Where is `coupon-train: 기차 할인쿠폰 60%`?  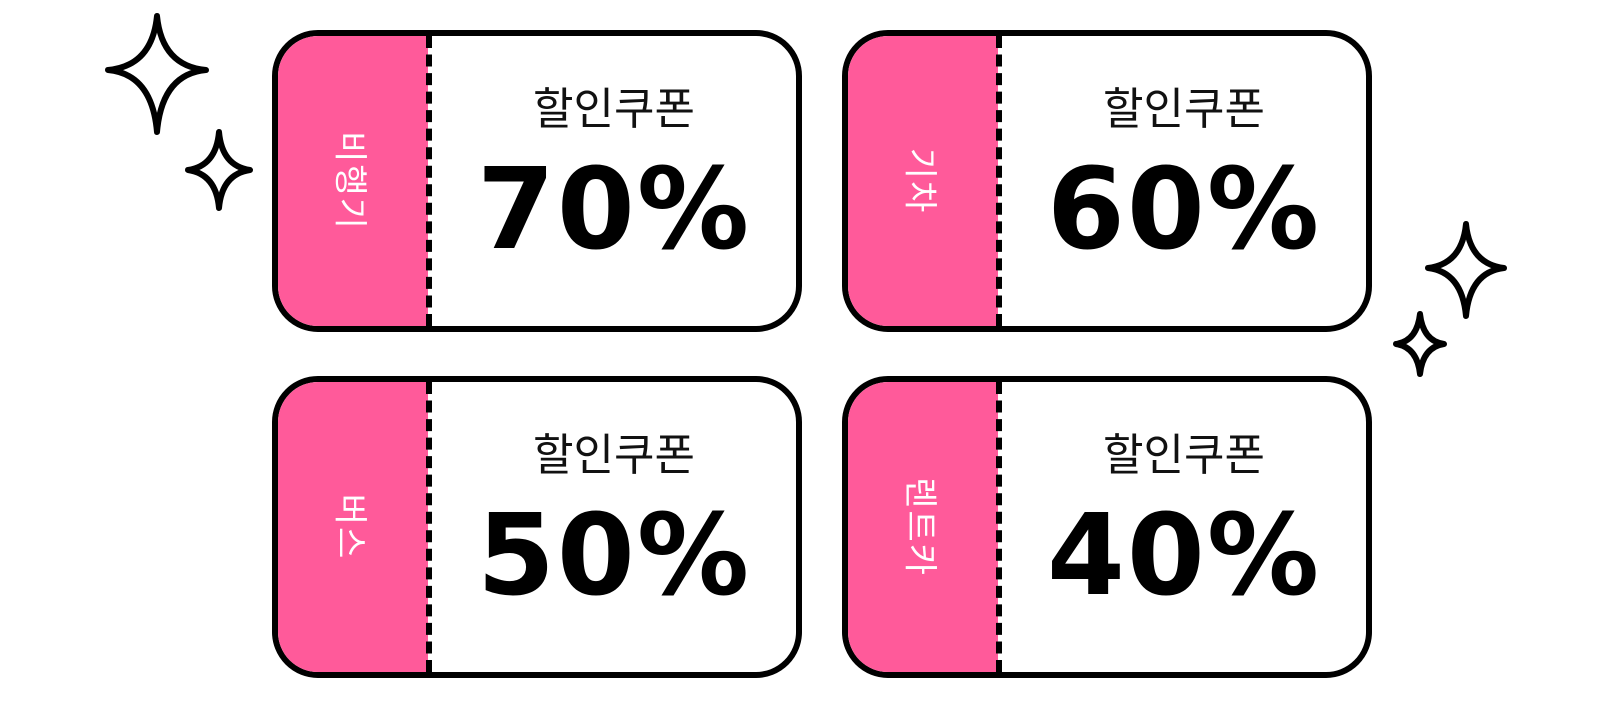 coupon-train: 기차 할인쿠폰 60% is located at coordinates (1107, 181).